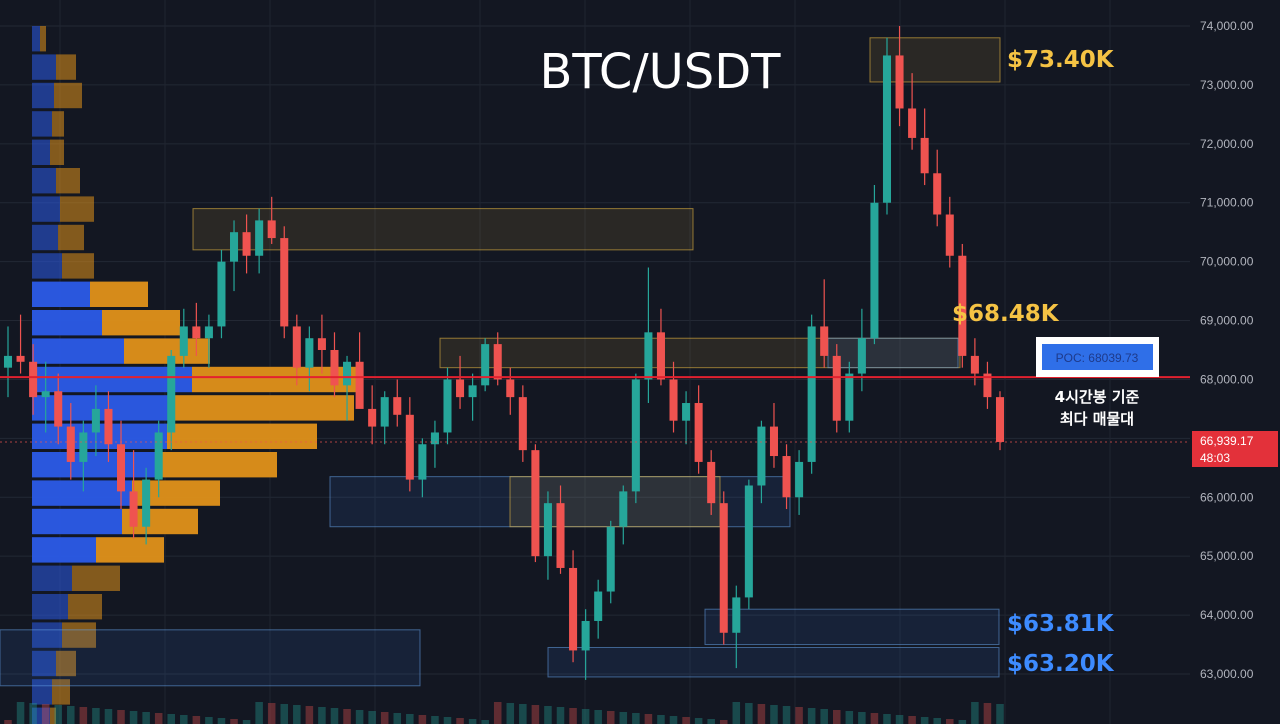 This screenshot has width=1280, height=724. I want to click on countdown-value: 48:03, so click(1215, 458).